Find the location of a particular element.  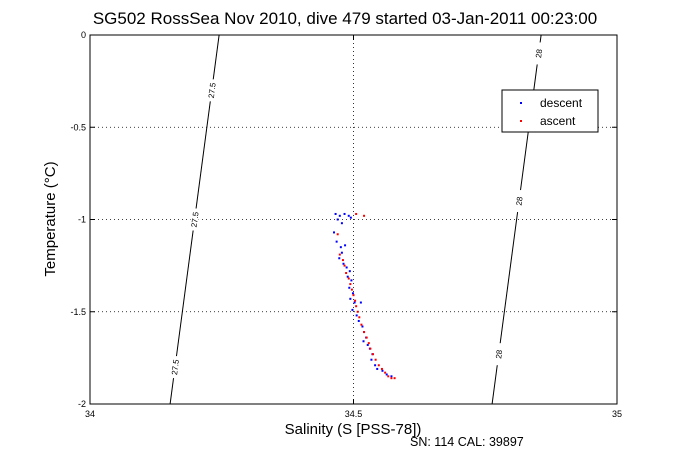

isopycnal-label-0-2: 27.5 is located at coordinates (175, 366).